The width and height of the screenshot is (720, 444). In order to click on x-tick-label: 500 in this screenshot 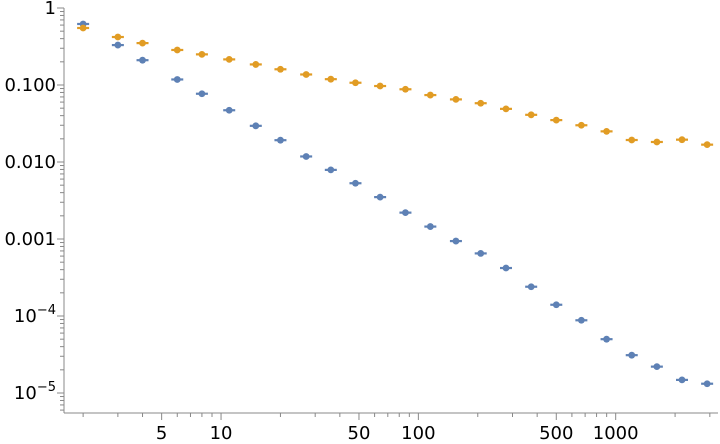, I will do `click(556, 433)`.